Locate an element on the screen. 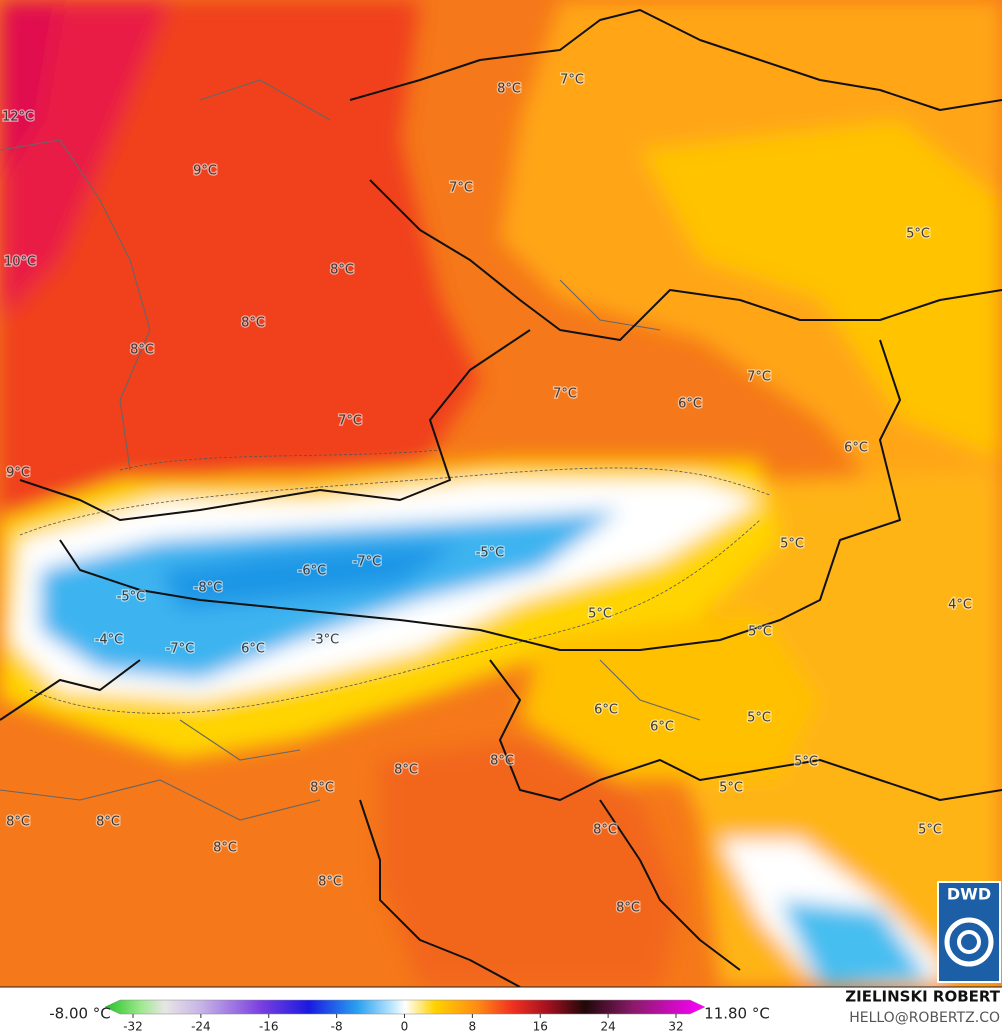 The width and height of the screenshot is (1002, 1035). dwd-logo: DWD is located at coordinates (969, 932).